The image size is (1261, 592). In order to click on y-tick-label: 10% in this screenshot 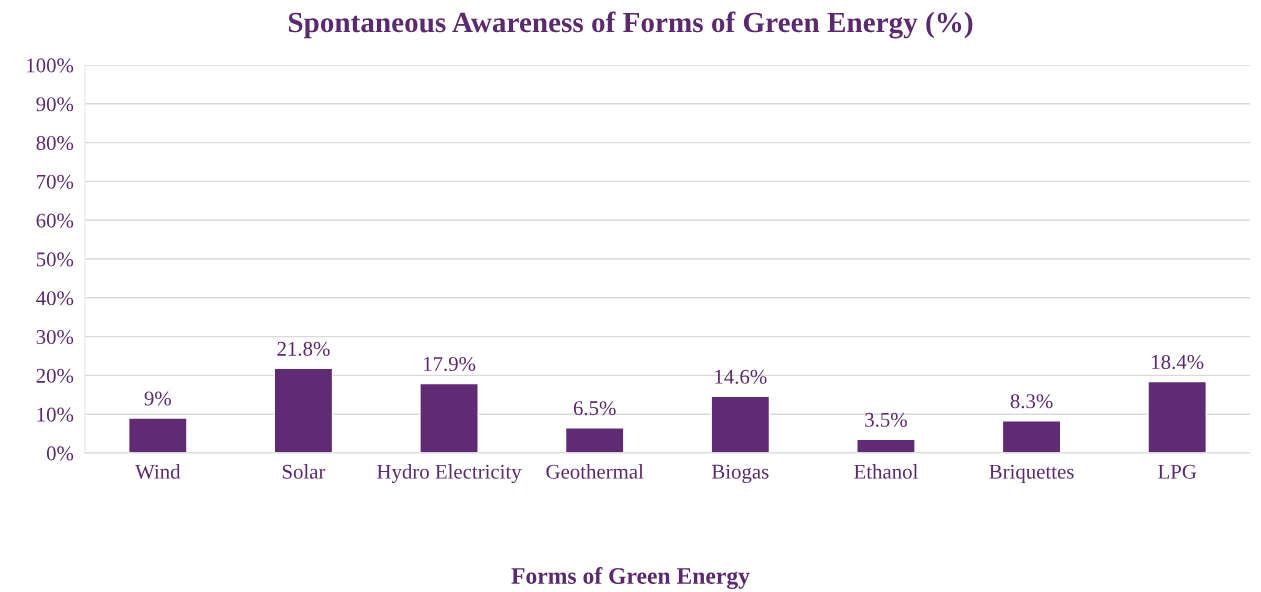, I will do `click(55, 414)`.